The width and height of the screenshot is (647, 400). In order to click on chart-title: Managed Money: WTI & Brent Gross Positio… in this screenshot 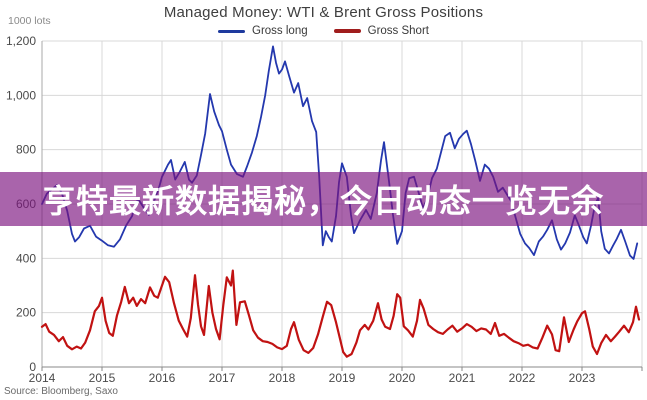, I will do `click(323, 12)`.